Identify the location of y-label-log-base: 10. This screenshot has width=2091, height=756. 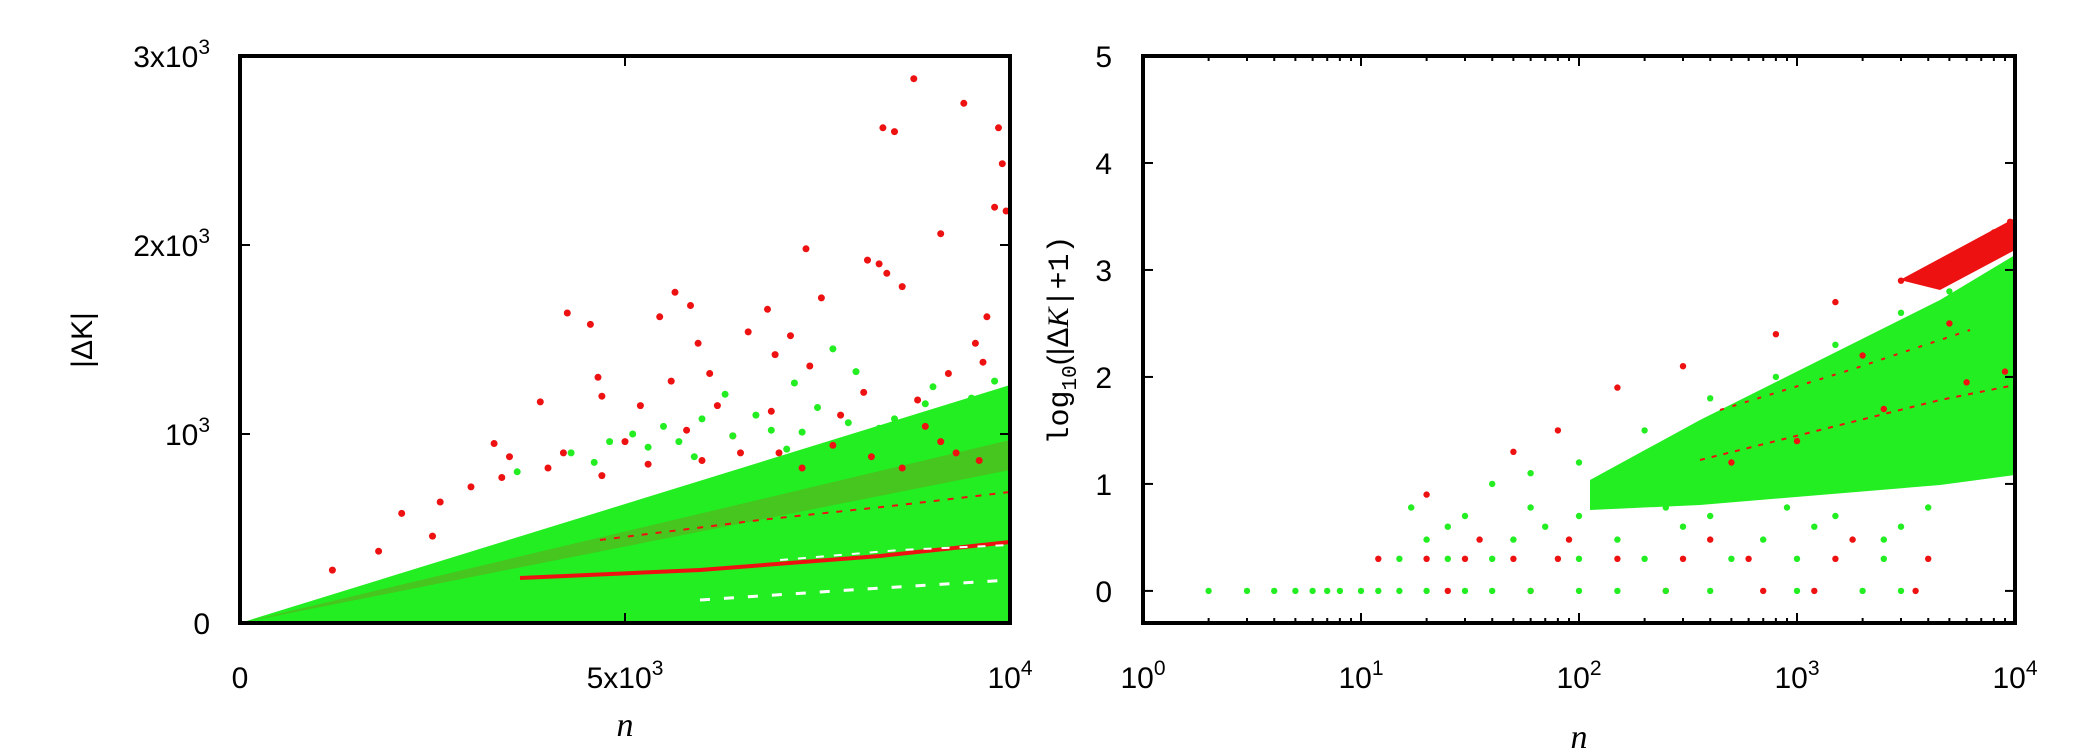
(1071, 377).